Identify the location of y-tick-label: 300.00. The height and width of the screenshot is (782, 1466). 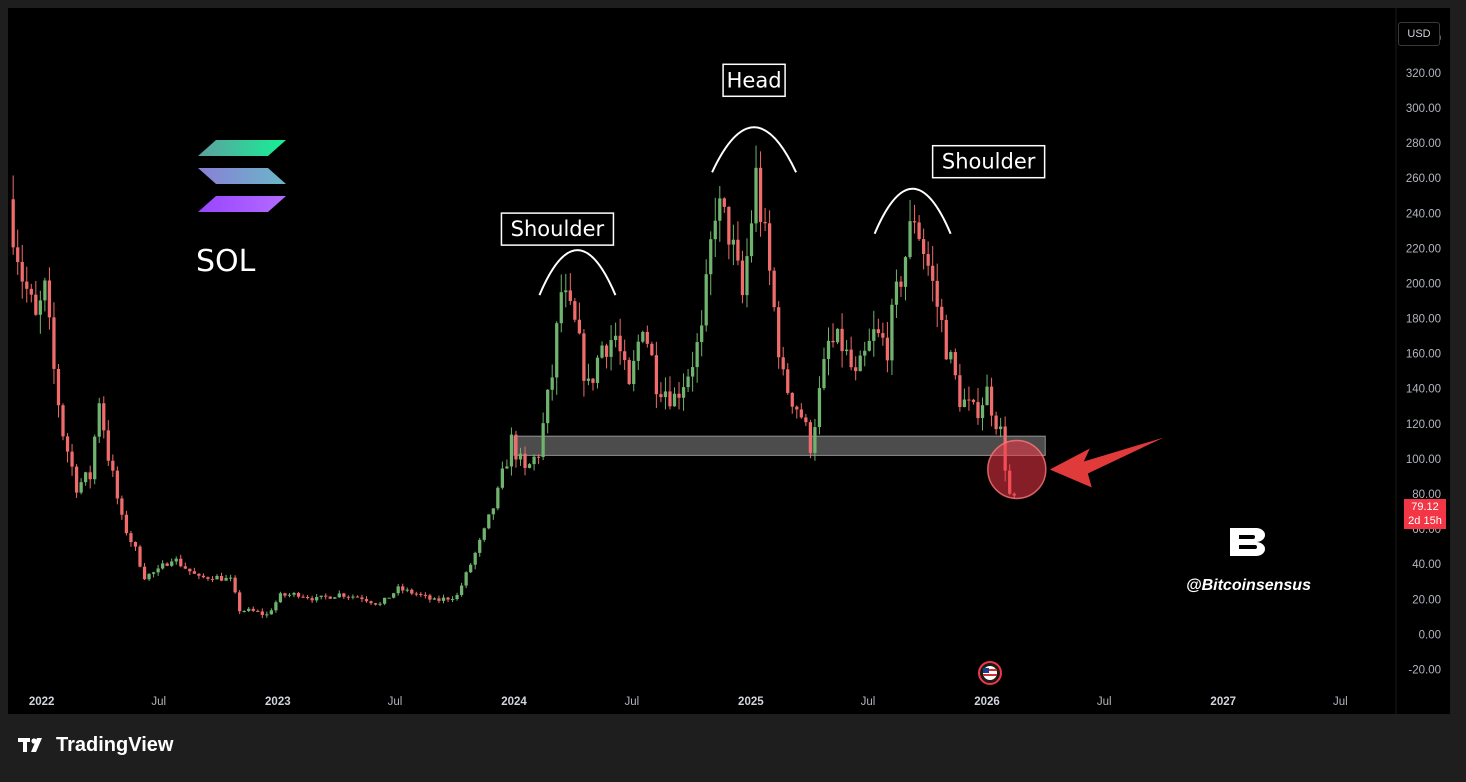
(1423, 109).